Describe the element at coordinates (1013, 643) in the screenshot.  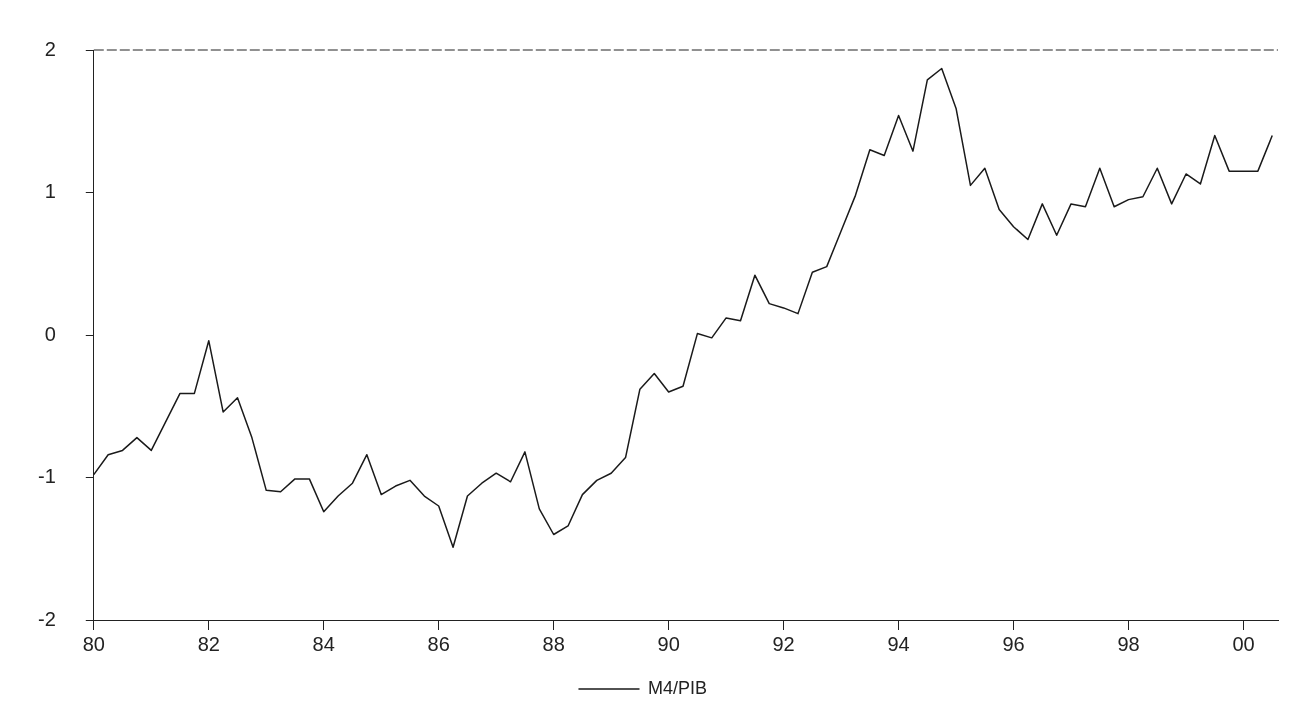
I see `x-tick-label: 96` at that location.